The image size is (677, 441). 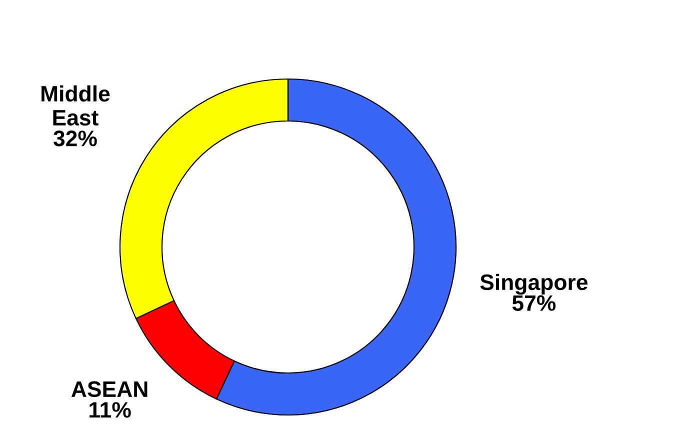 I want to click on slice-label: ASEAN, so click(x=109, y=389).